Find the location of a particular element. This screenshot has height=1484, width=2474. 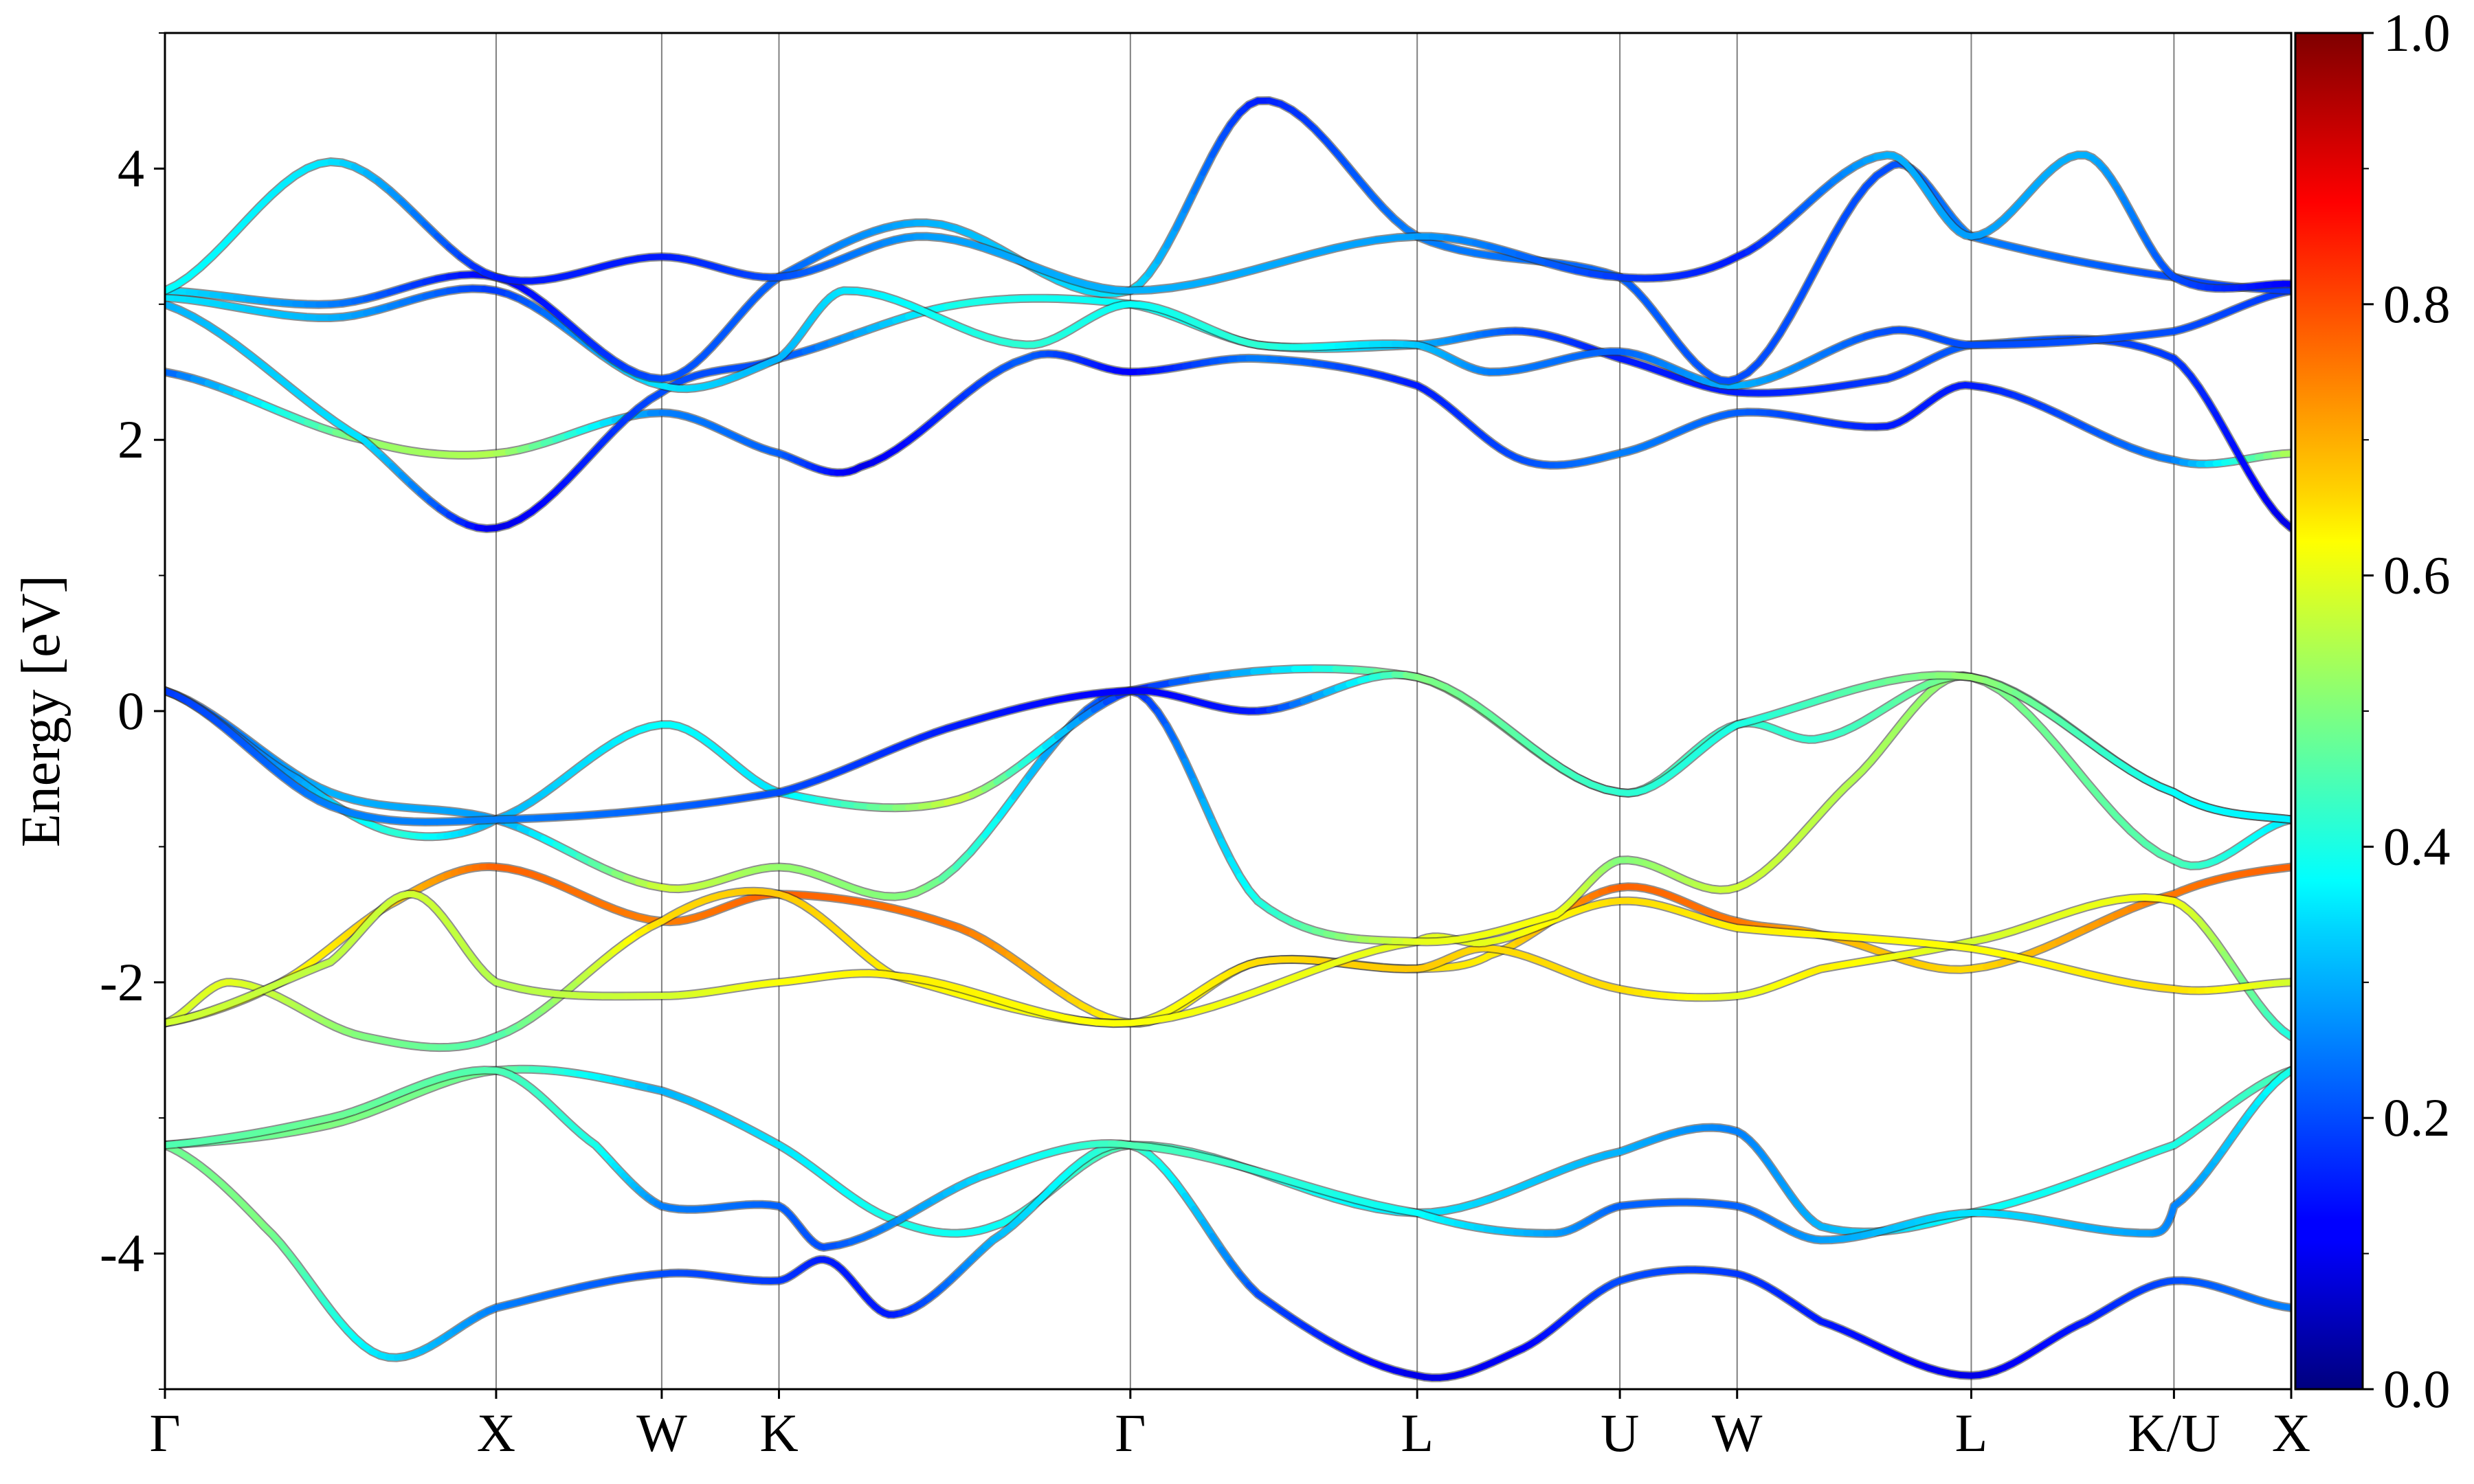

x-tick-label-8: L is located at coordinates (1971, 1433).